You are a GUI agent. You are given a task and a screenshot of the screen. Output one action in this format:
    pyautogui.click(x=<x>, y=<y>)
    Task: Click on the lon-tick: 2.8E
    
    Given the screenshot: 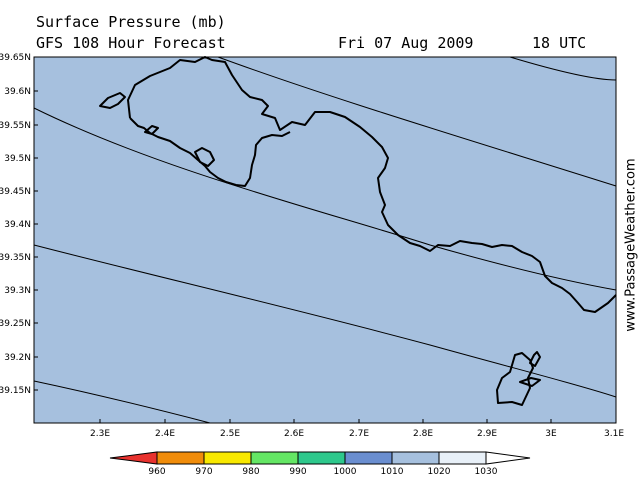 What is the action you would take?
    pyautogui.click(x=423, y=429)
    